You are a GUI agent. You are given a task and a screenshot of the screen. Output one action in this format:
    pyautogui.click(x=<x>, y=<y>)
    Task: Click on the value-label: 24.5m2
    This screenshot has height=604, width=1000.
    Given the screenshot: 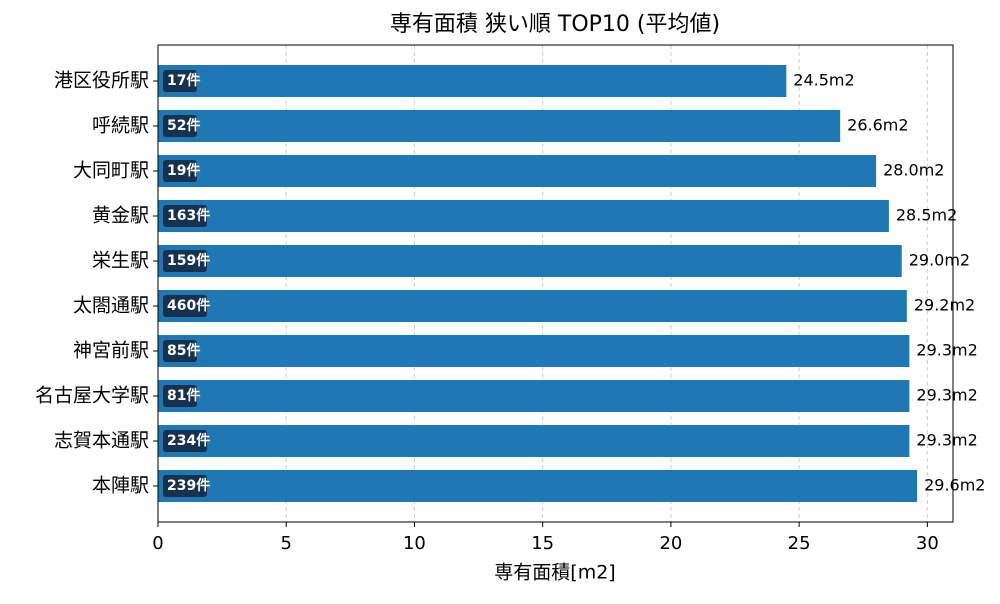 What is the action you would take?
    pyautogui.click(x=823, y=80)
    